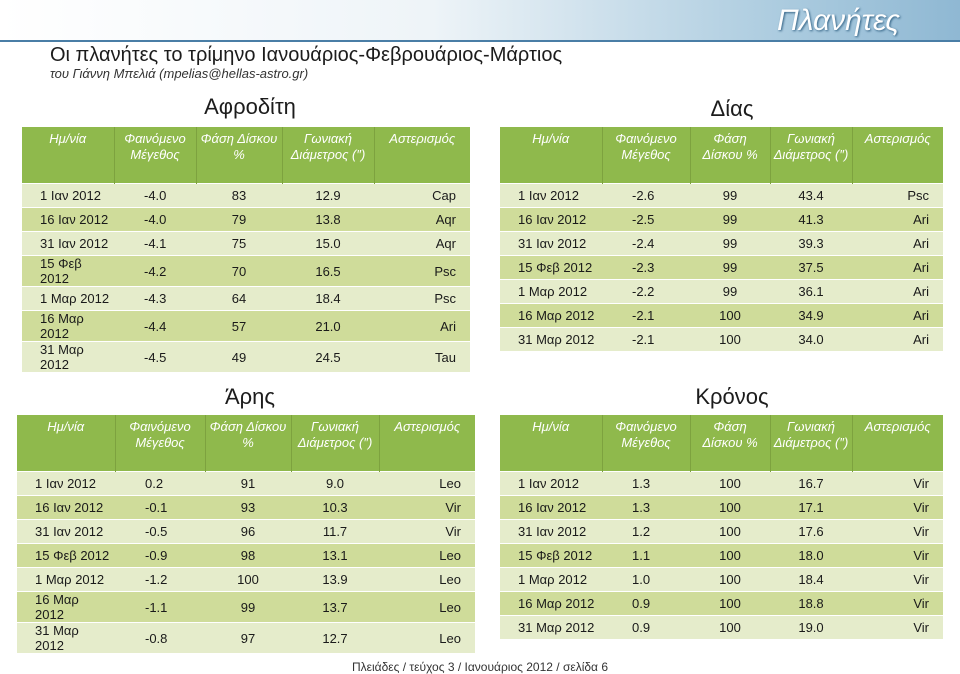  I want to click on table-row: 1 Ιαν 2012 1.3 100 16.7 Vir, so click(721, 483).